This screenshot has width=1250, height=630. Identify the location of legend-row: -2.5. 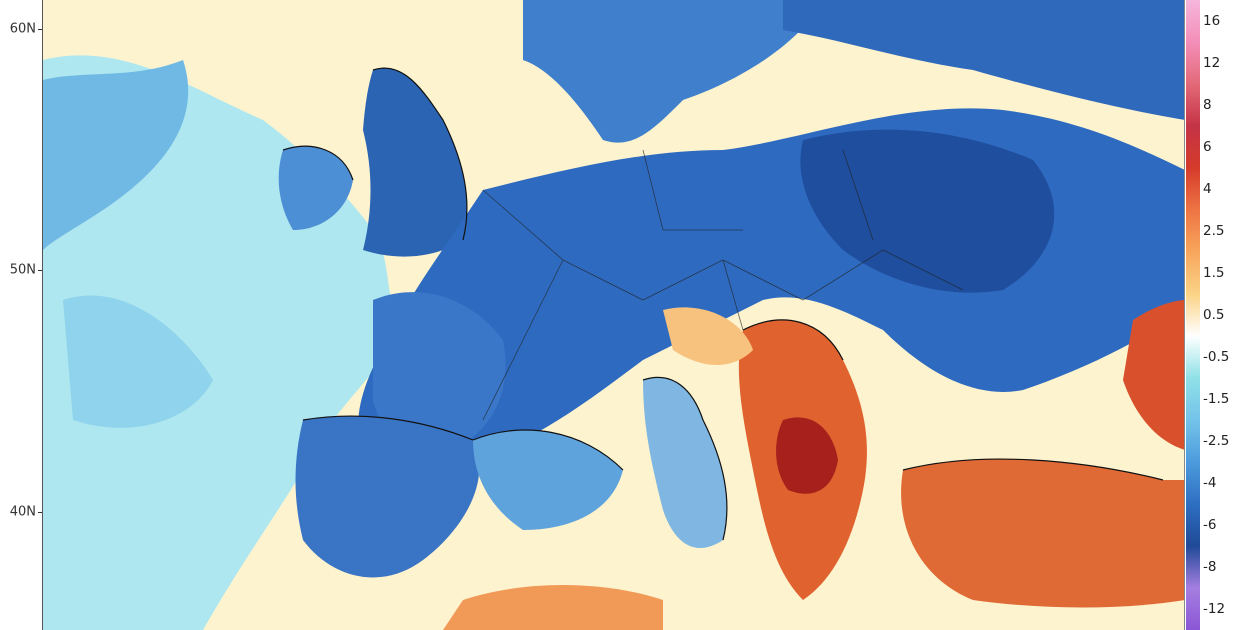
(1217, 441).